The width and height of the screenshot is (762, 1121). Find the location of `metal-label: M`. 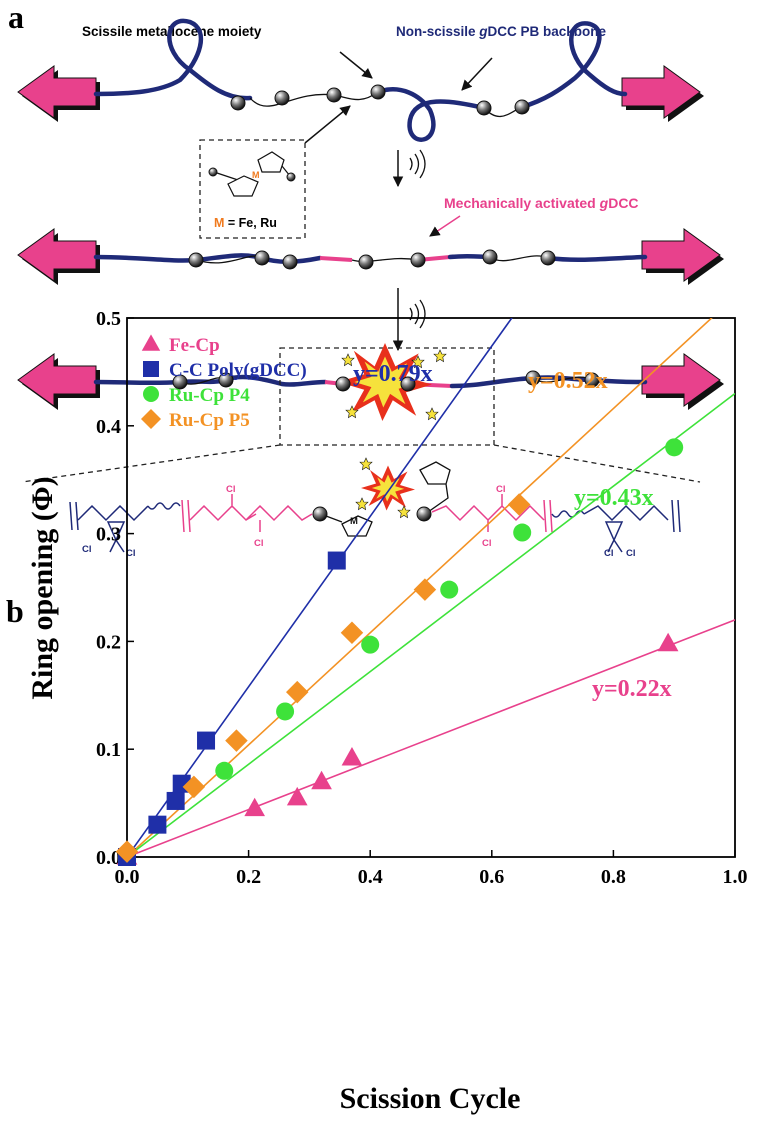

metal-label: M is located at coordinates (256, 175).